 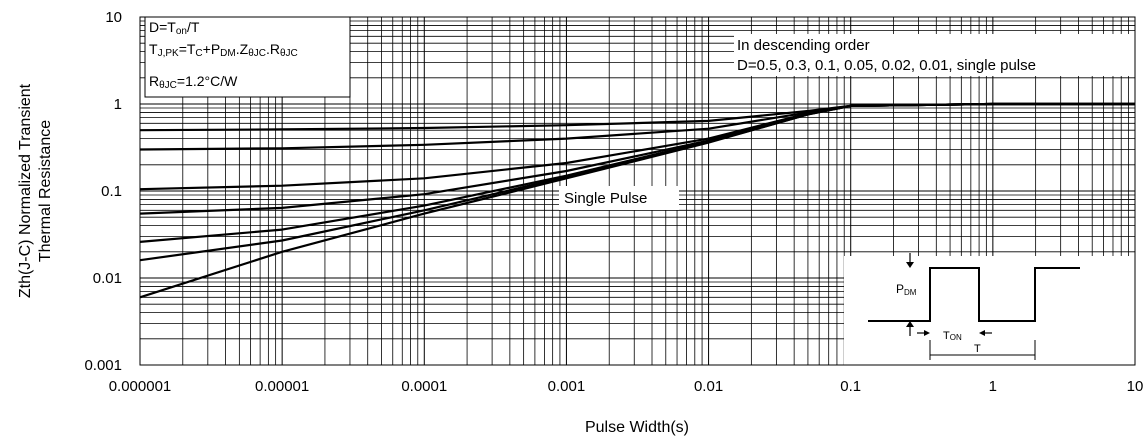 I want to click on x-tick-label: 0.0001, so click(x=424, y=386).